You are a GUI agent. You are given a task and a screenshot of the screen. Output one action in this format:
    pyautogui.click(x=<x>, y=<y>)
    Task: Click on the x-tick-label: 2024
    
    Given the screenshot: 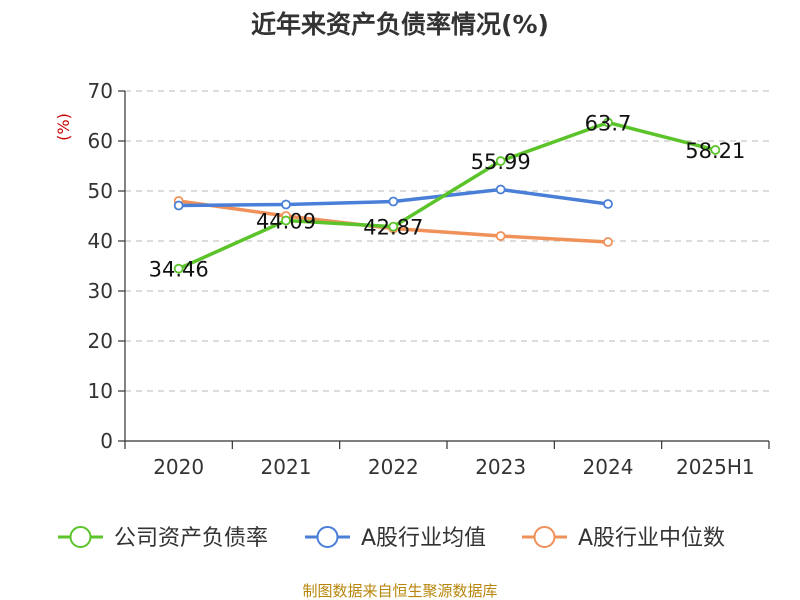 What is the action you would take?
    pyautogui.click(x=608, y=467)
    